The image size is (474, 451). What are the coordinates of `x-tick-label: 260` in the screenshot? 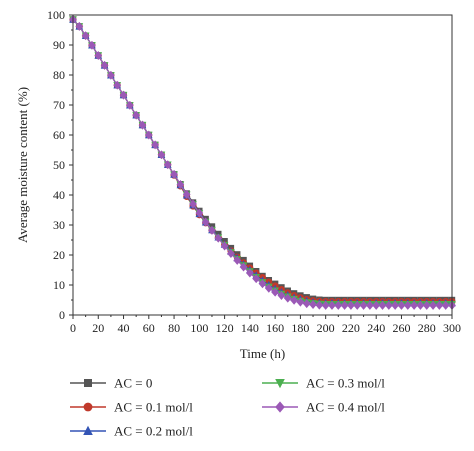 It's located at (401, 328).